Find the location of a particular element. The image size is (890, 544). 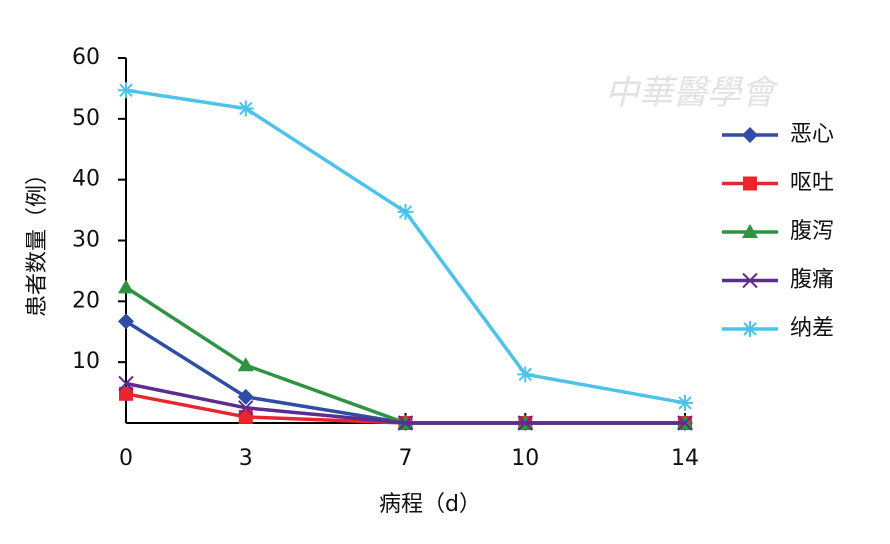

y-axis-label: 患者数量（例） is located at coordinates (37, 240).